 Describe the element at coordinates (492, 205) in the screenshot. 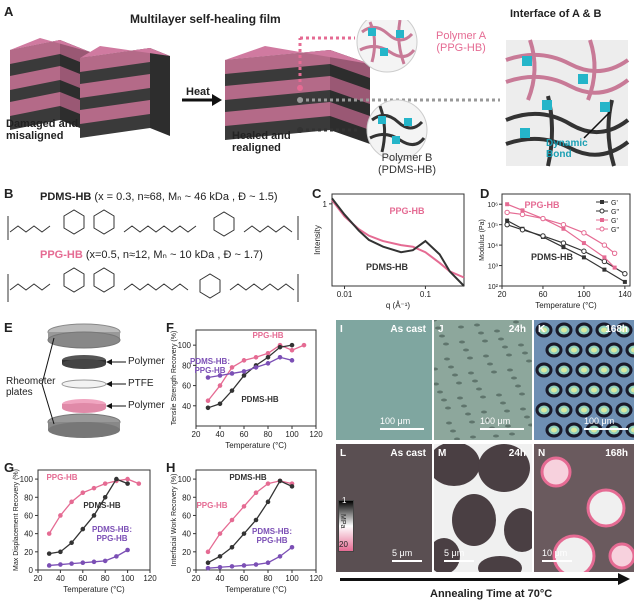

I see `y-tick-label: 10⁶` at that location.